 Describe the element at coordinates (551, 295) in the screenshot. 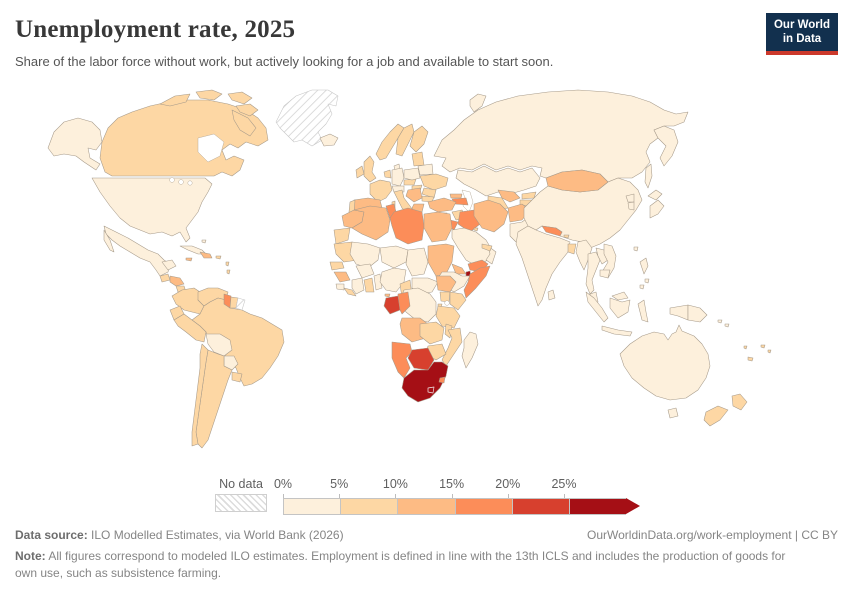

I see `country-sri-lanka` at that location.